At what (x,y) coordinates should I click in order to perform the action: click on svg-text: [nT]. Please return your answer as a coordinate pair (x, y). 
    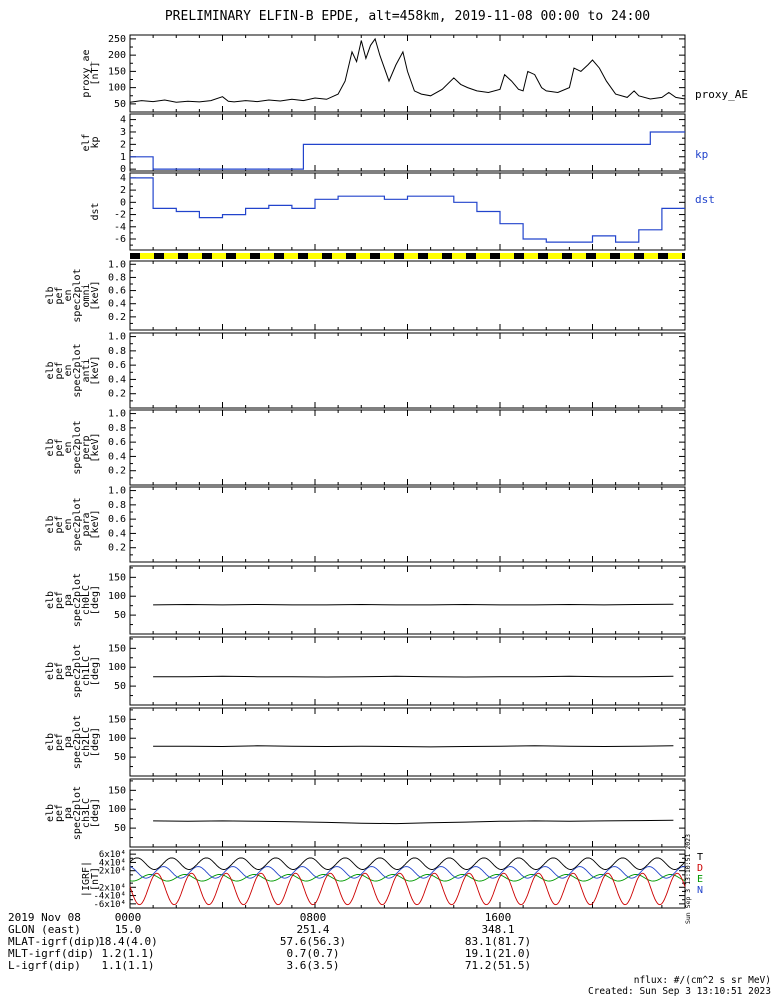
    Looking at the image, I should click on (95, 879).